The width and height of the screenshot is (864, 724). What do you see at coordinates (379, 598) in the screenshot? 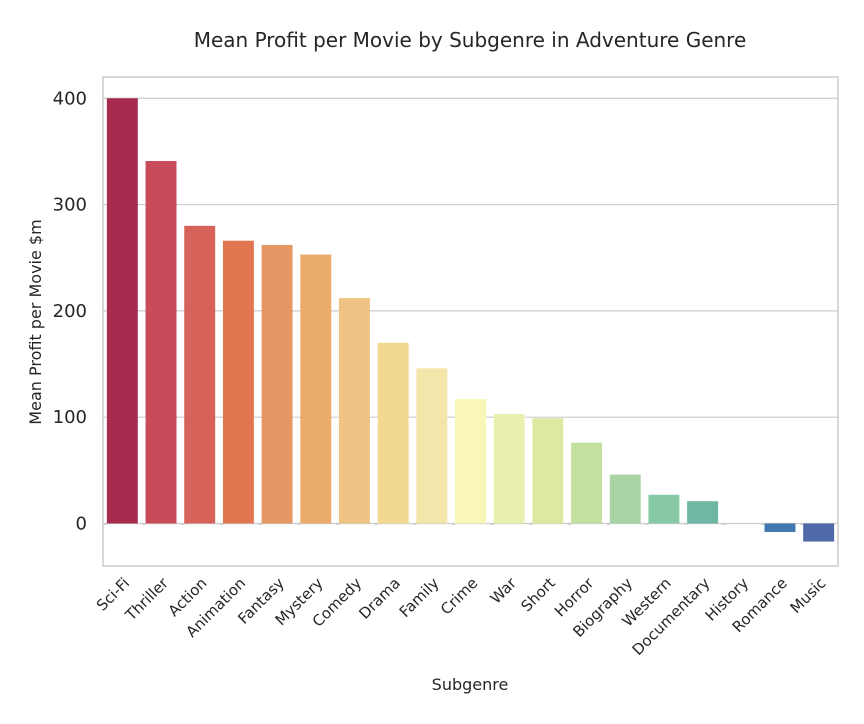
I see `x-tick-label: Drama` at bounding box center [379, 598].